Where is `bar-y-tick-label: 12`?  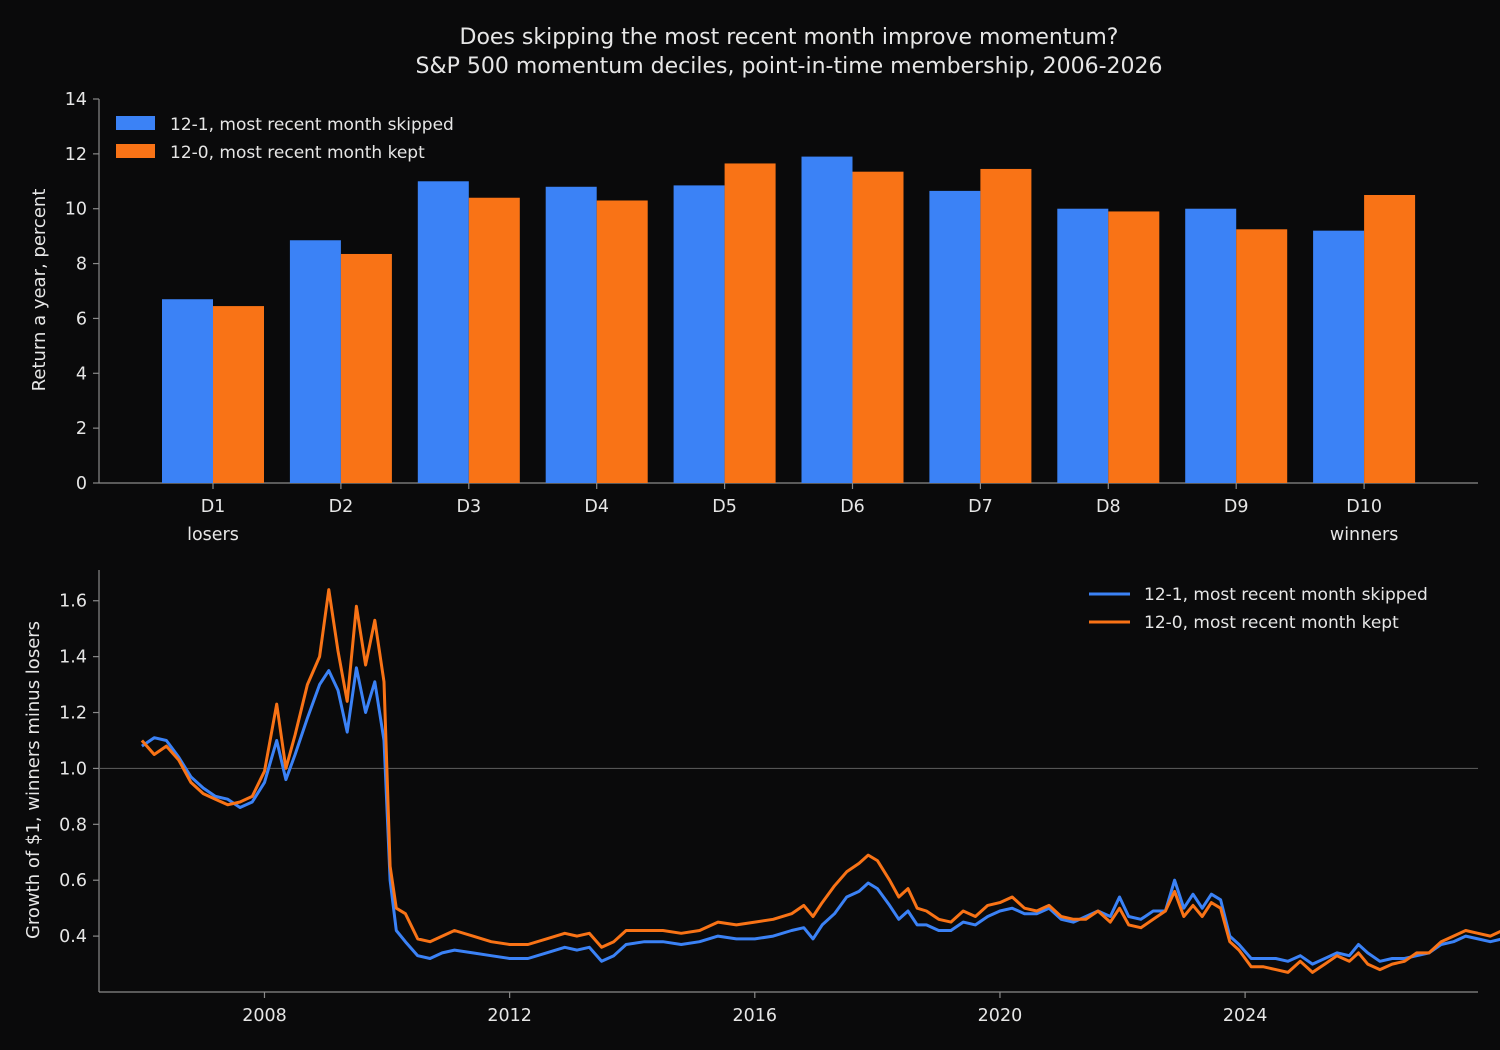 bar-y-tick-label: 12 is located at coordinates (76, 155).